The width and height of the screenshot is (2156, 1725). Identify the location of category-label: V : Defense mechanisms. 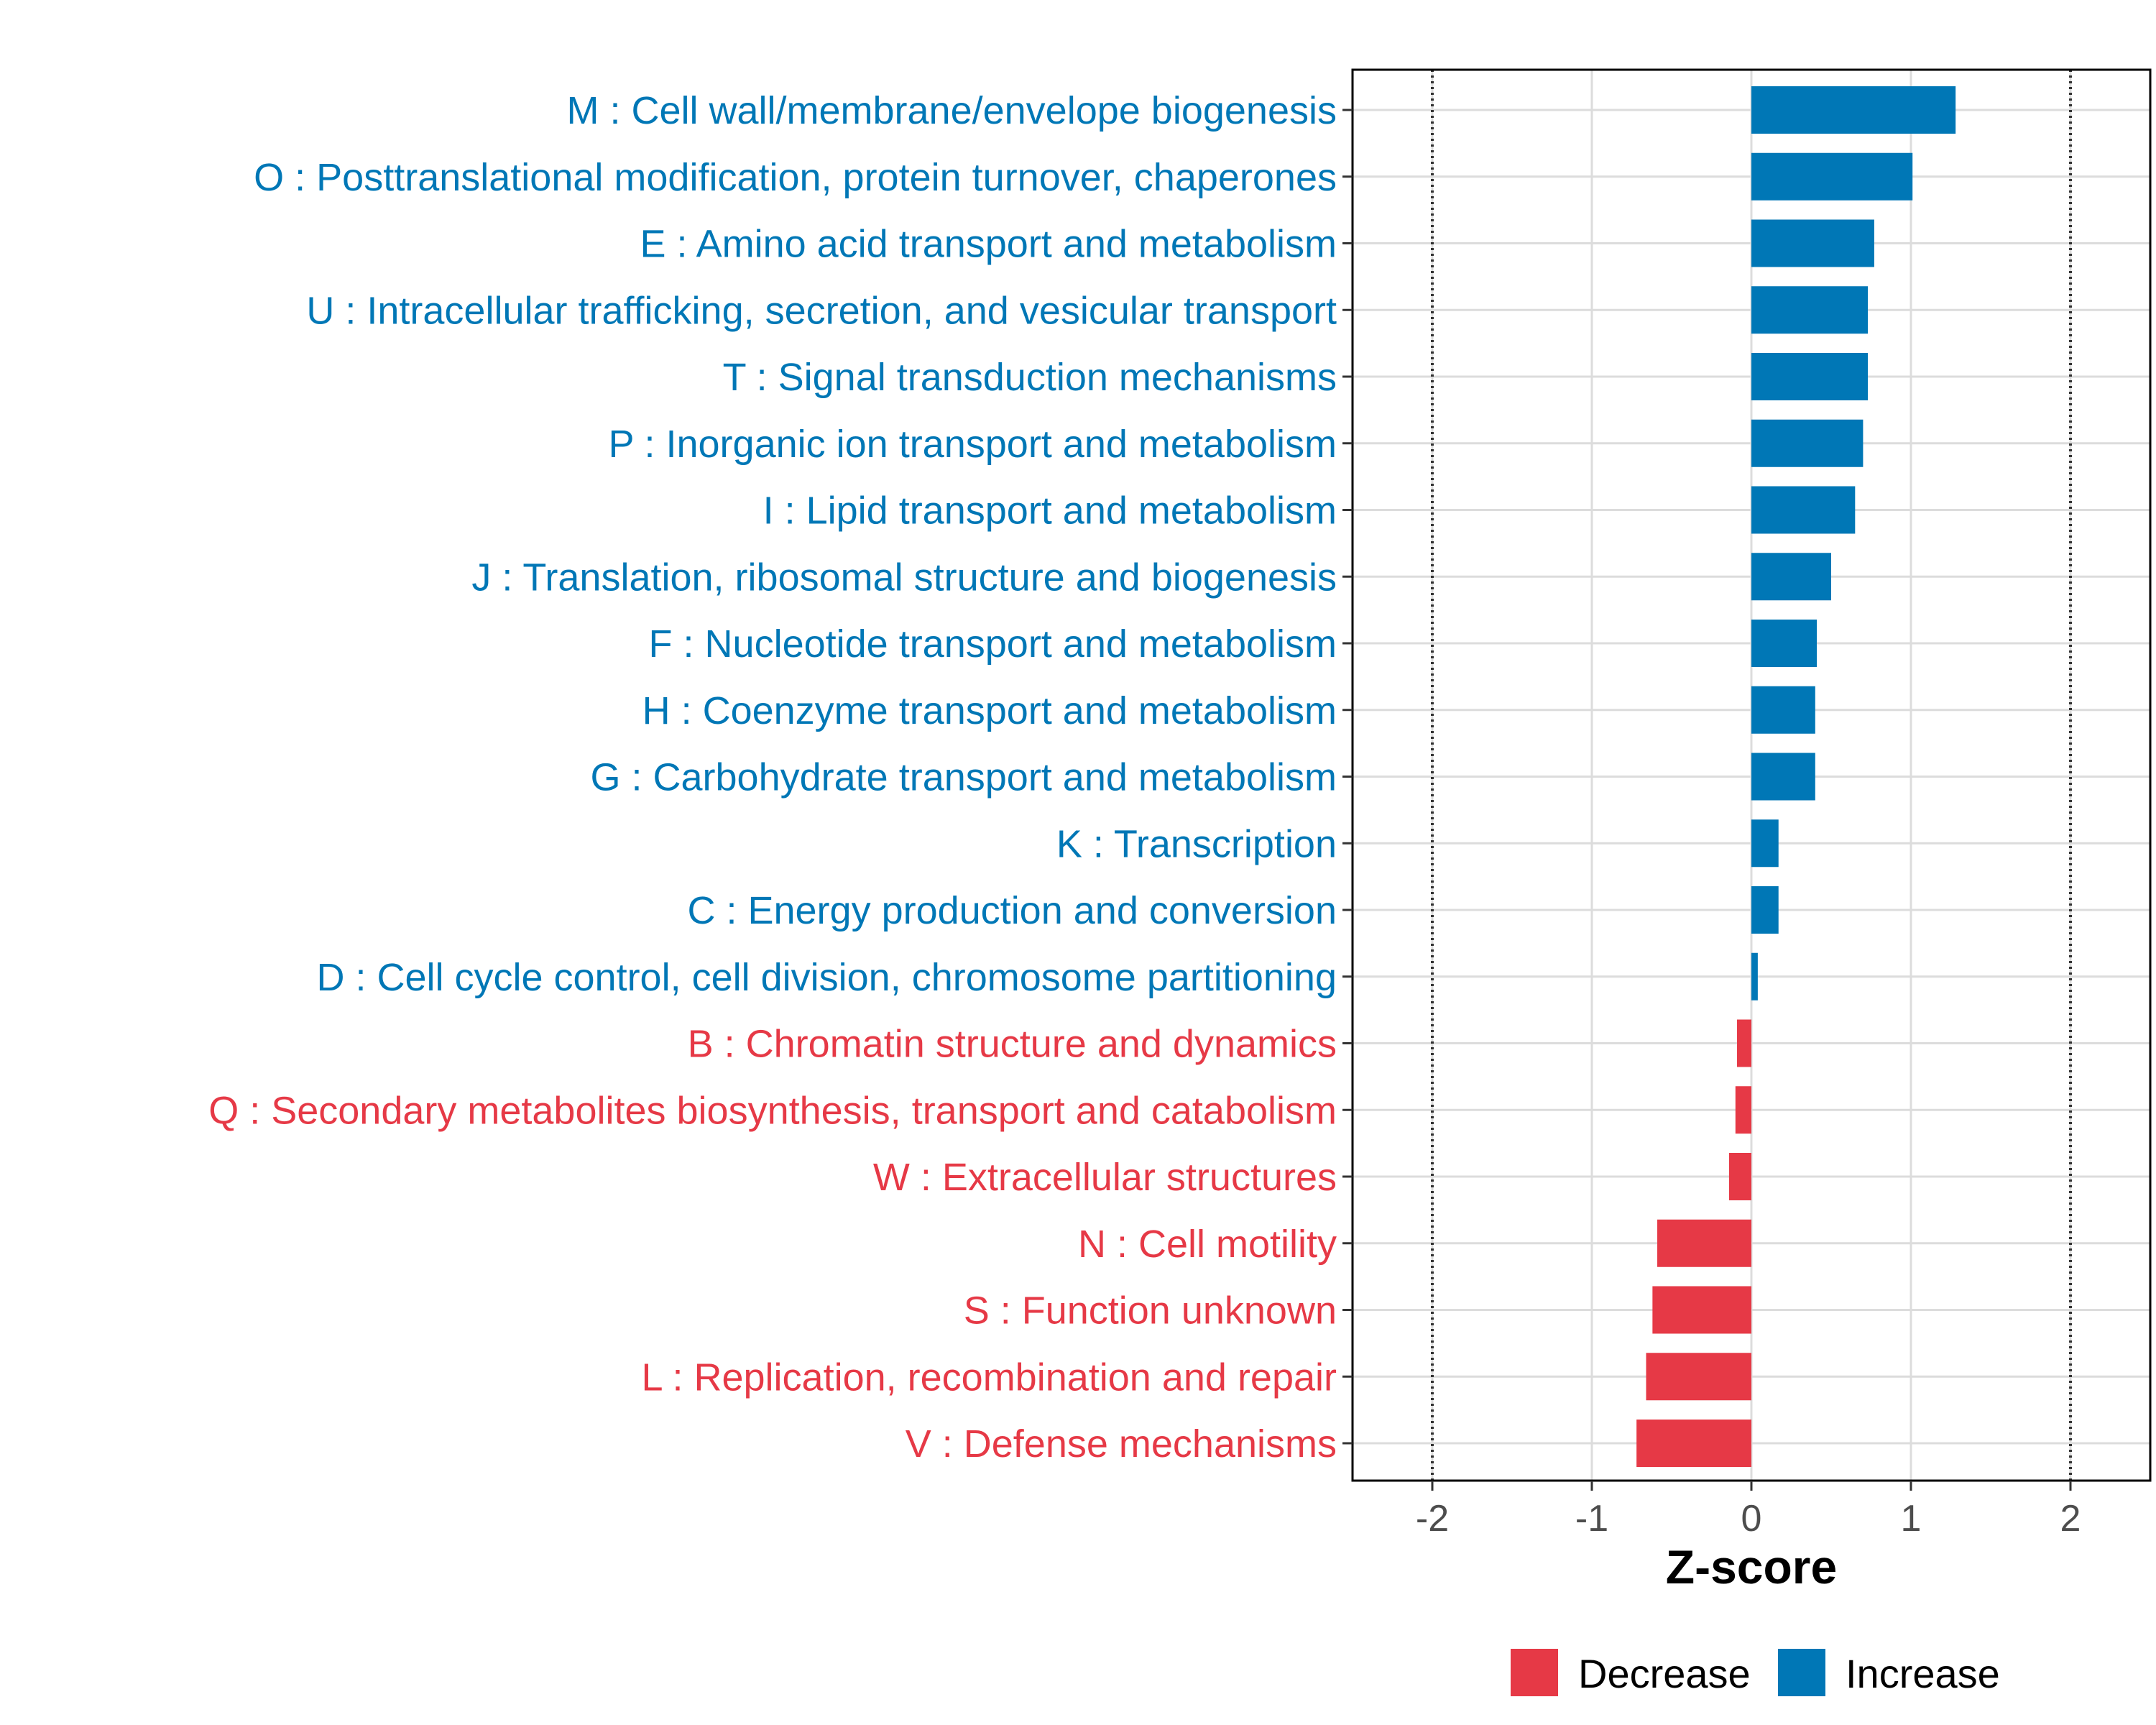
(1121, 1444).